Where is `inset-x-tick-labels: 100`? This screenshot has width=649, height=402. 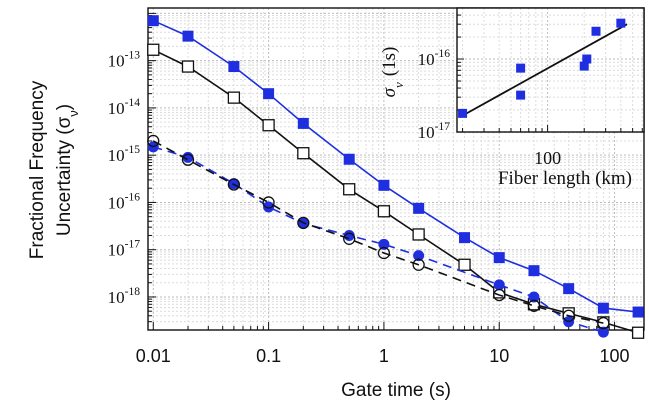
inset-x-tick-labels: 100 is located at coordinates (547, 158).